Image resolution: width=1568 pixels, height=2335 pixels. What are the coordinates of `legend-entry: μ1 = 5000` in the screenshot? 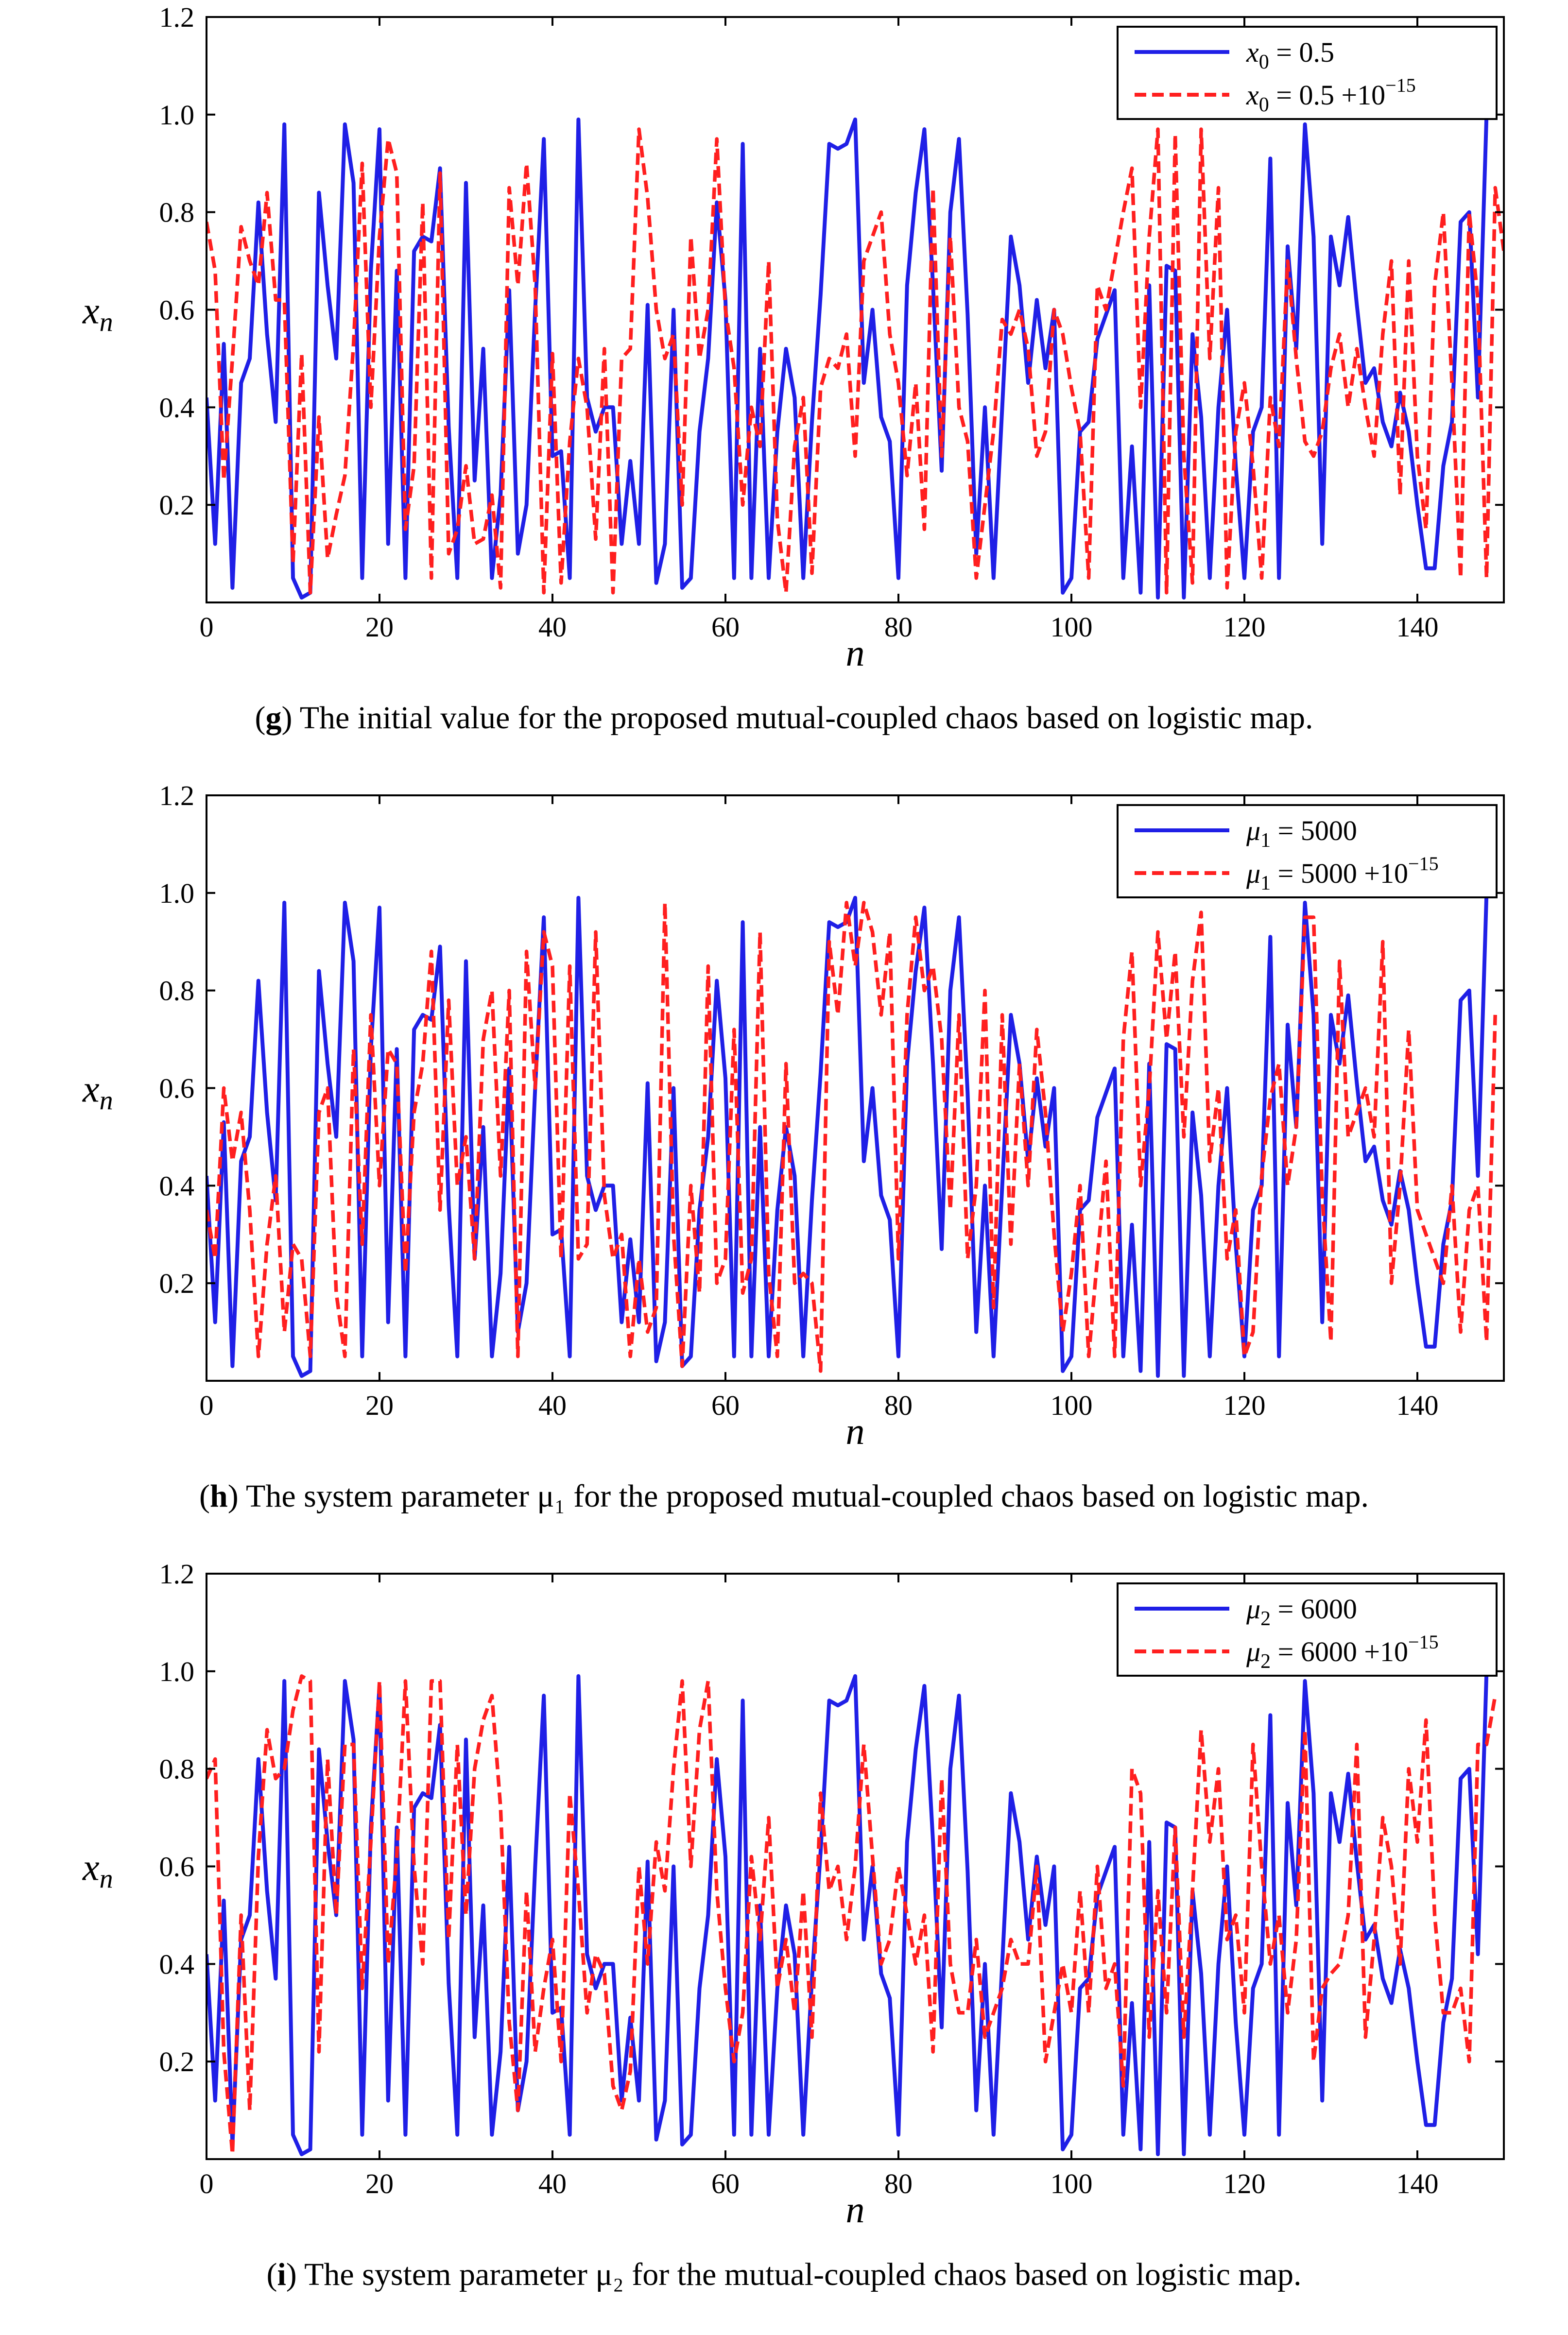 It's located at (1301, 833).